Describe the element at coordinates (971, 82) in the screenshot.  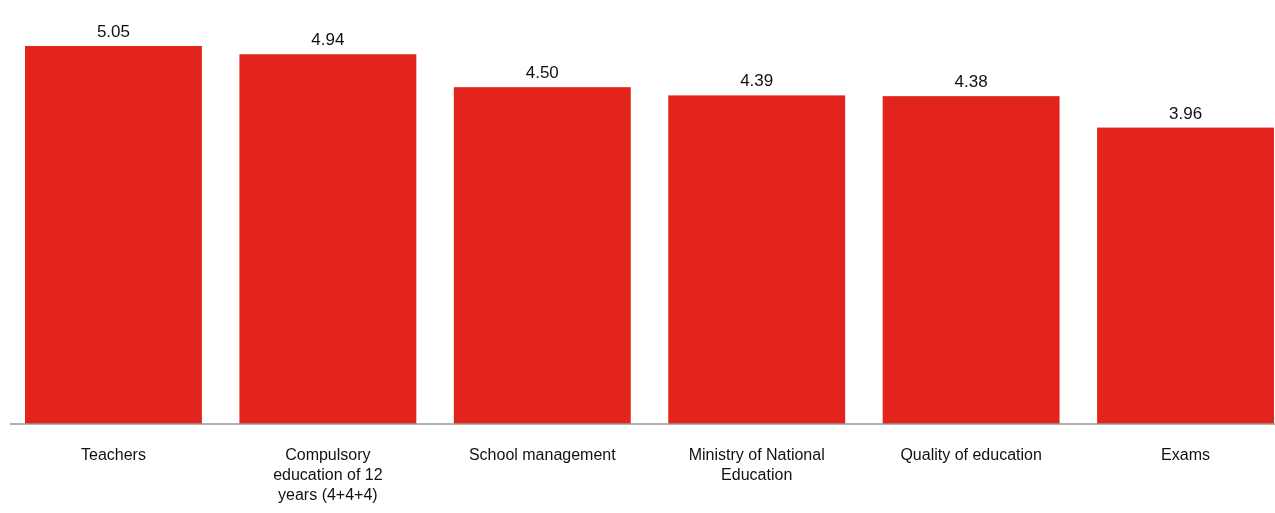
I see `data-label: 4.38` at that location.